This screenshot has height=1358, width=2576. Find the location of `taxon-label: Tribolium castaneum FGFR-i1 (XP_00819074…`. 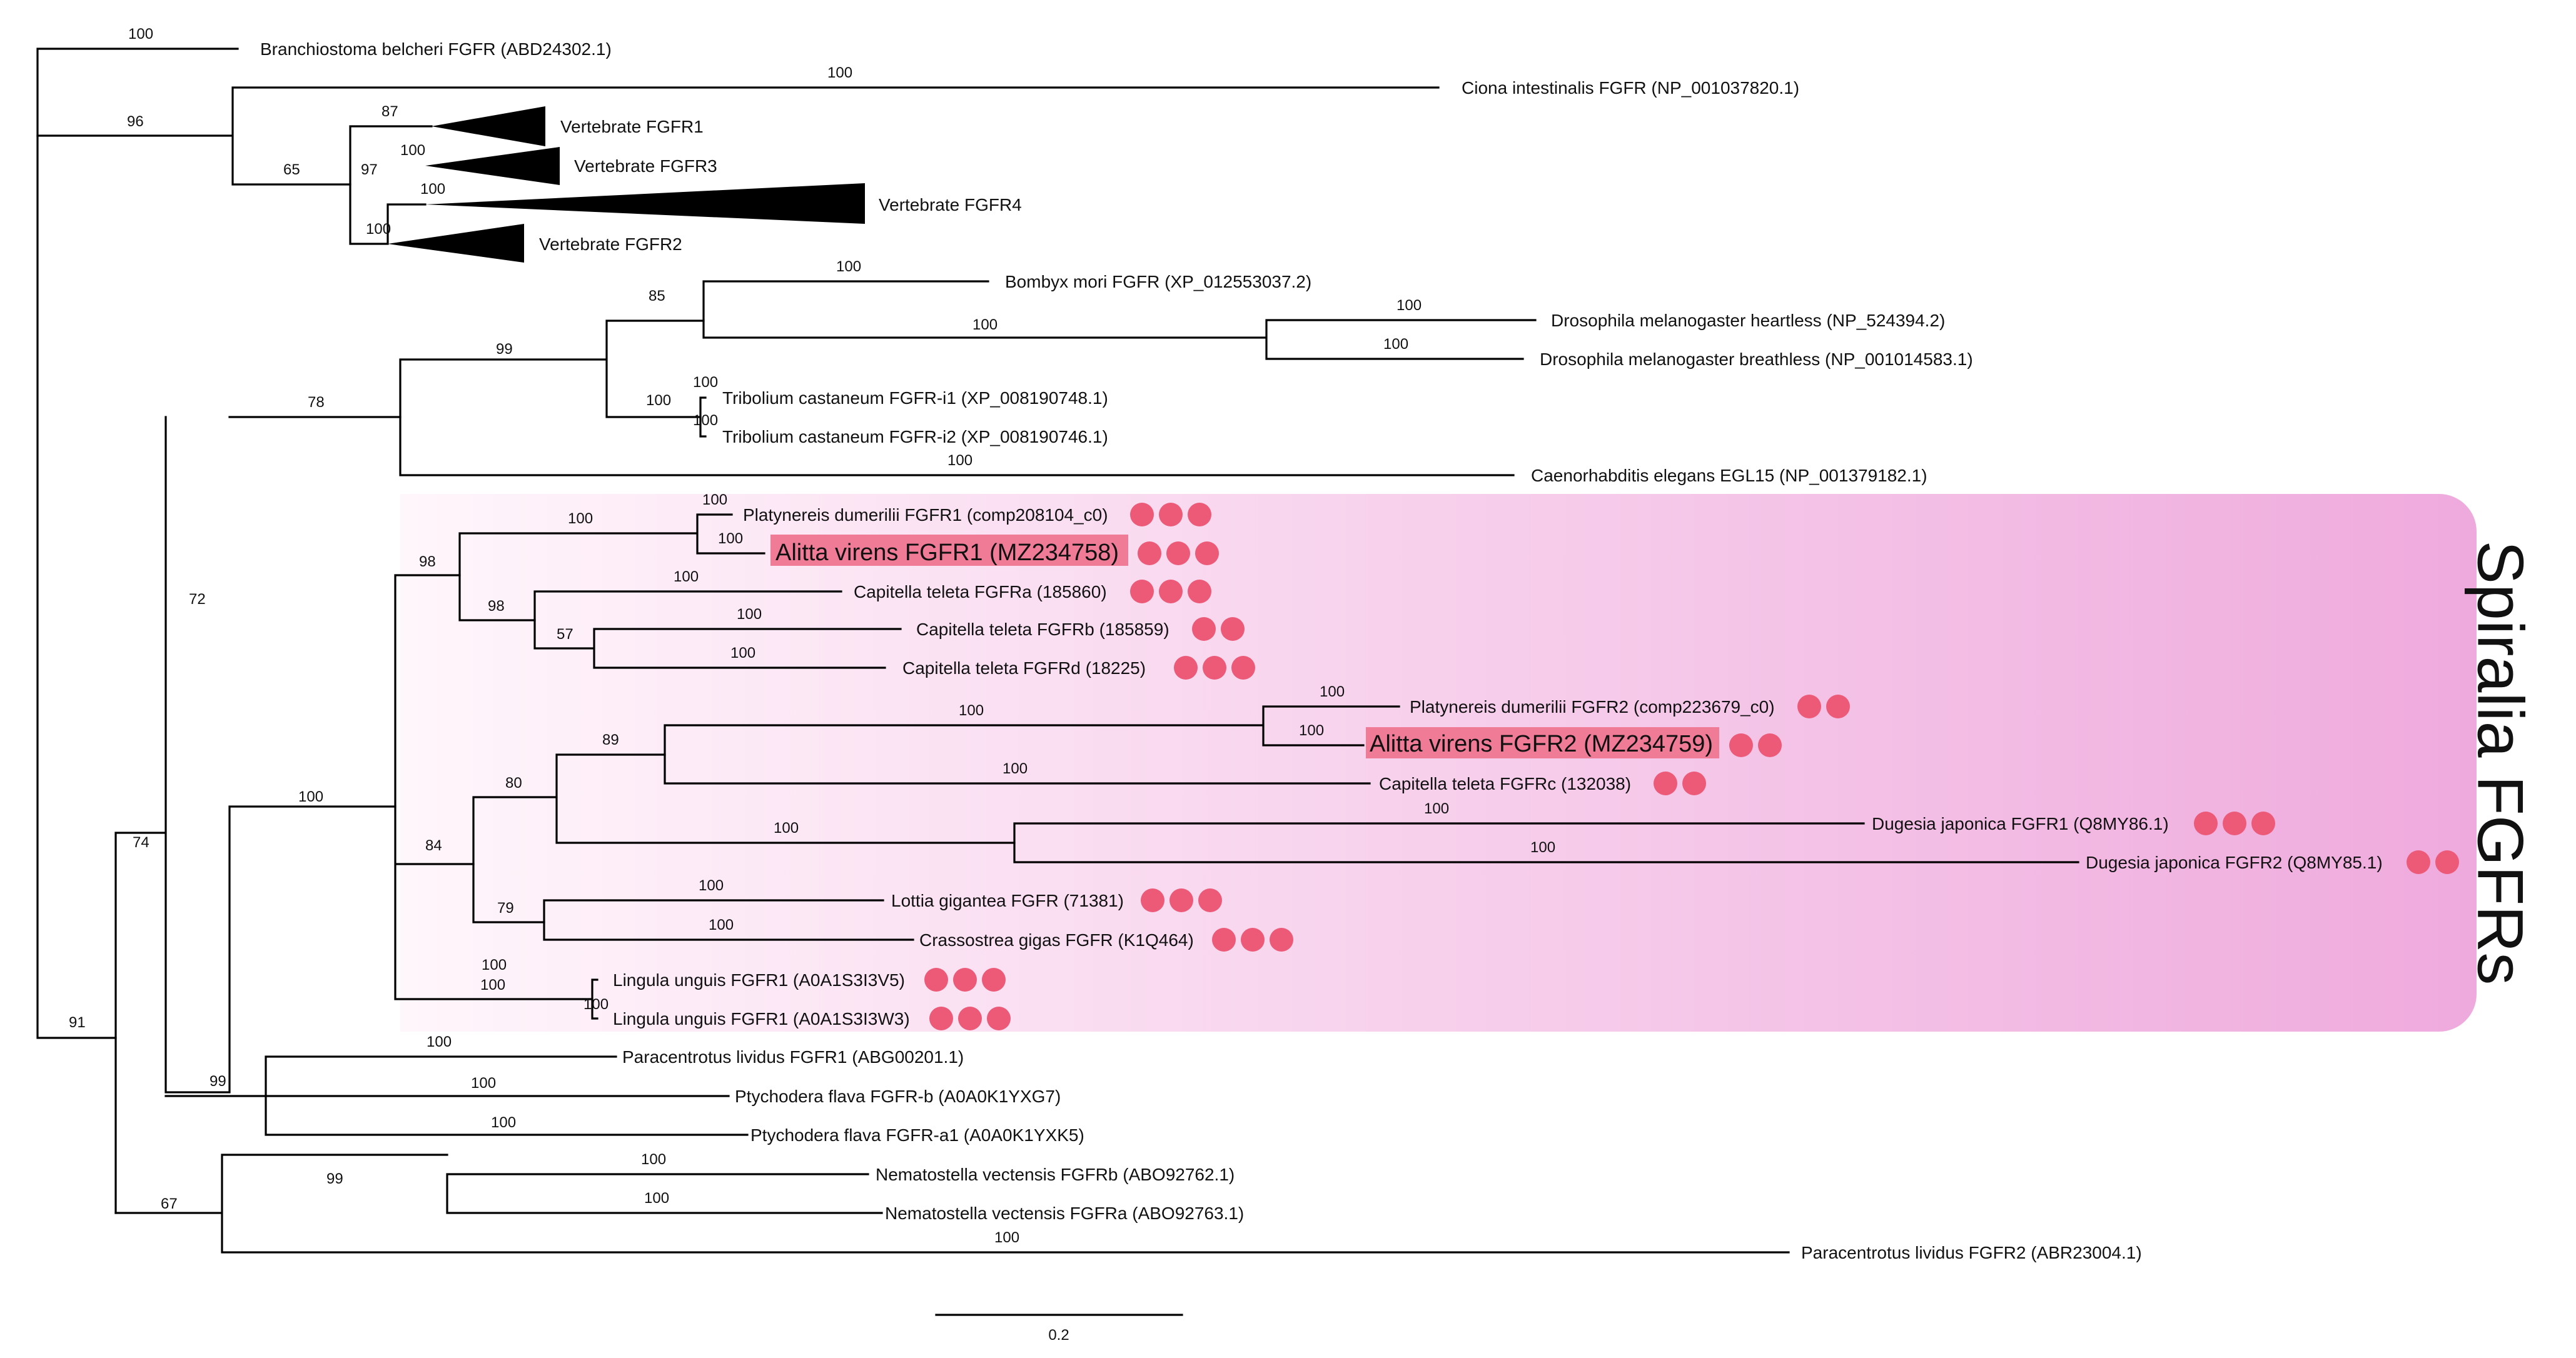

taxon-label: Tribolium castaneum FGFR-i1 (XP_00819074… is located at coordinates (915, 398).